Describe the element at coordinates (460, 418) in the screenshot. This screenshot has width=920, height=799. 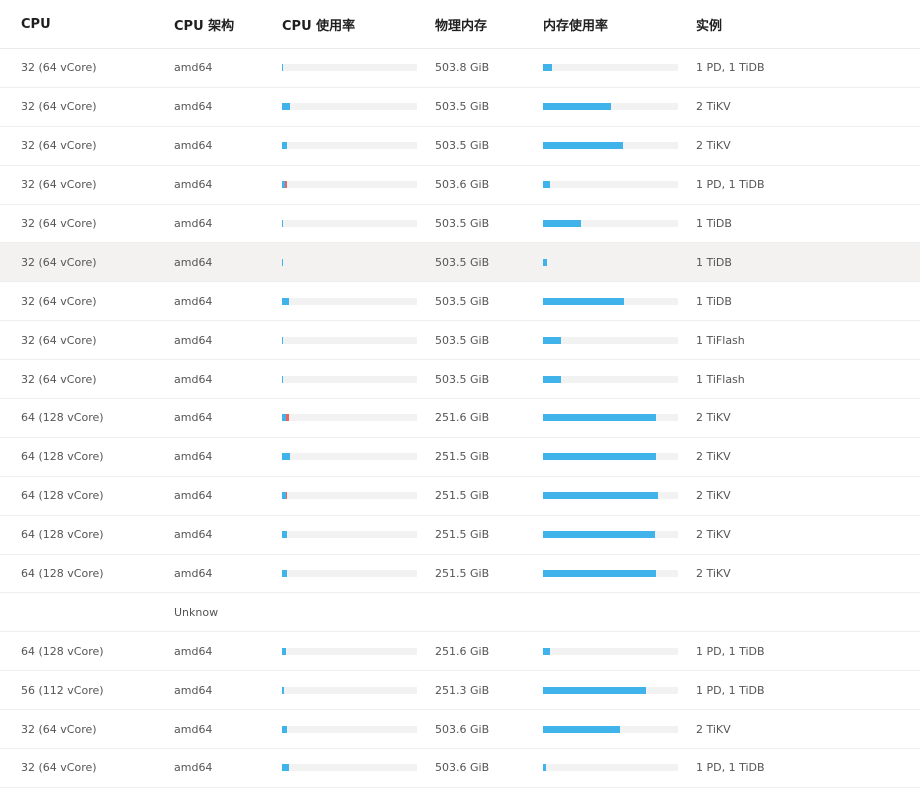
I see `table-row: 64 (128 vCore) amd64 251.6 GiB 2 TiKV` at that location.